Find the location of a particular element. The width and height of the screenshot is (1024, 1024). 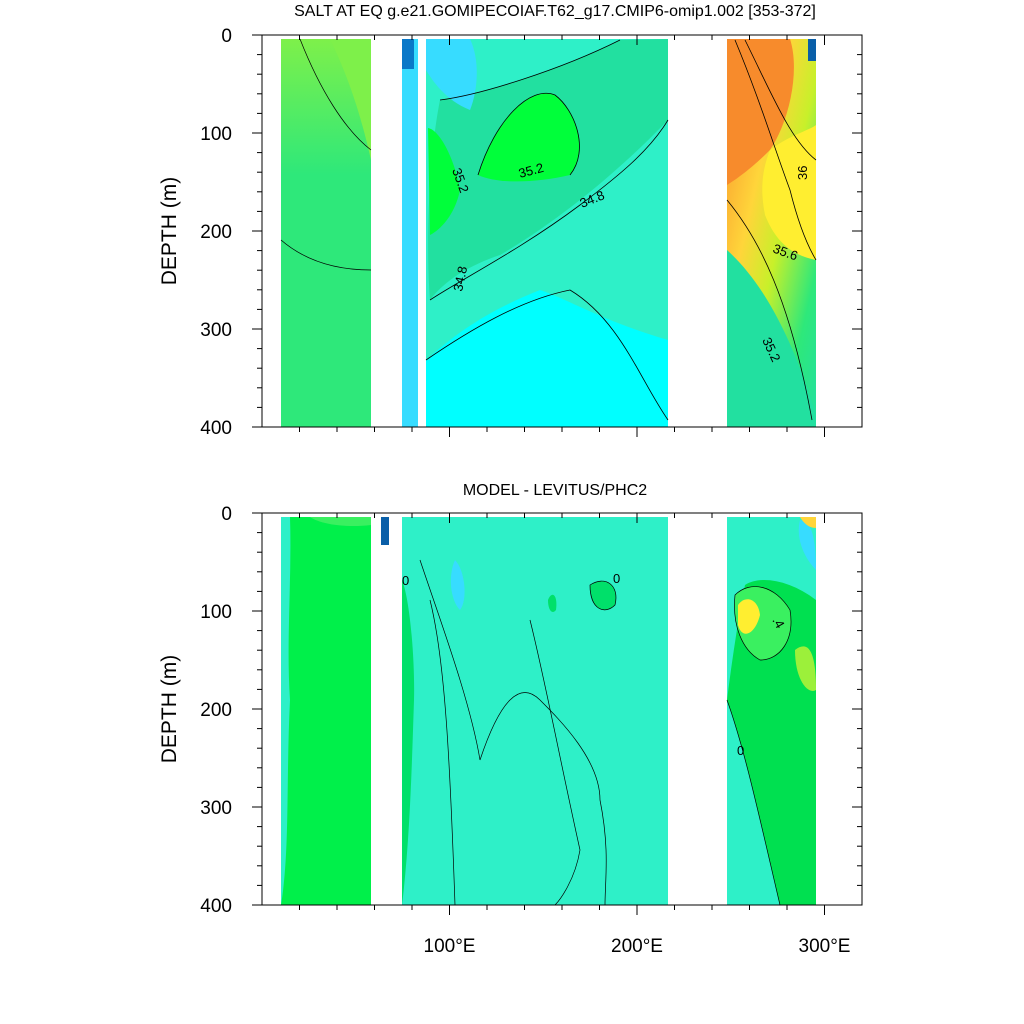

region-west-high is located at coordinates (326, 99).